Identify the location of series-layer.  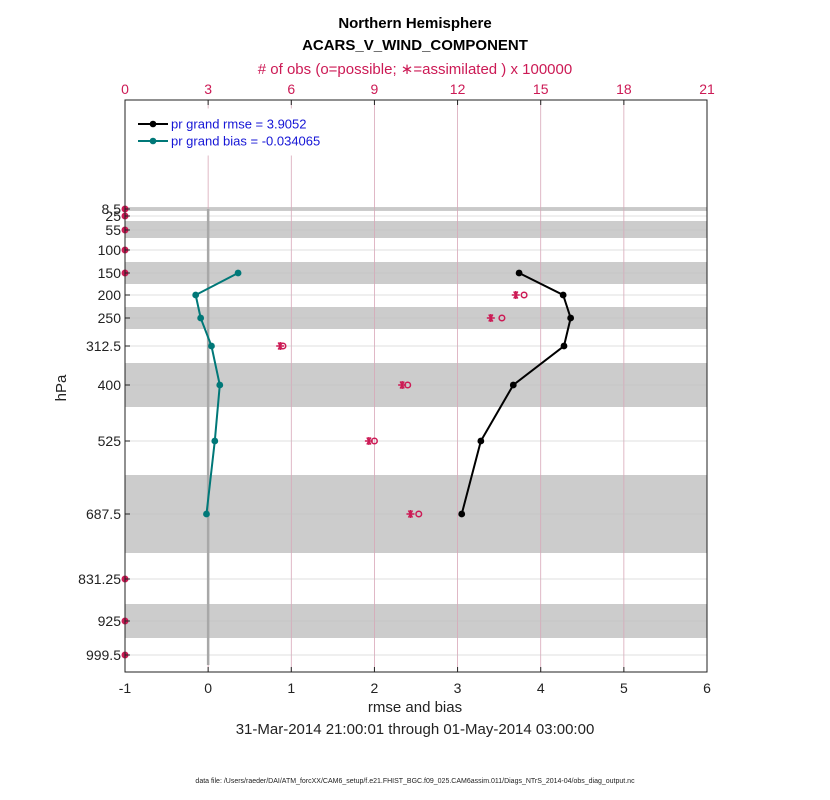
(383, 393).